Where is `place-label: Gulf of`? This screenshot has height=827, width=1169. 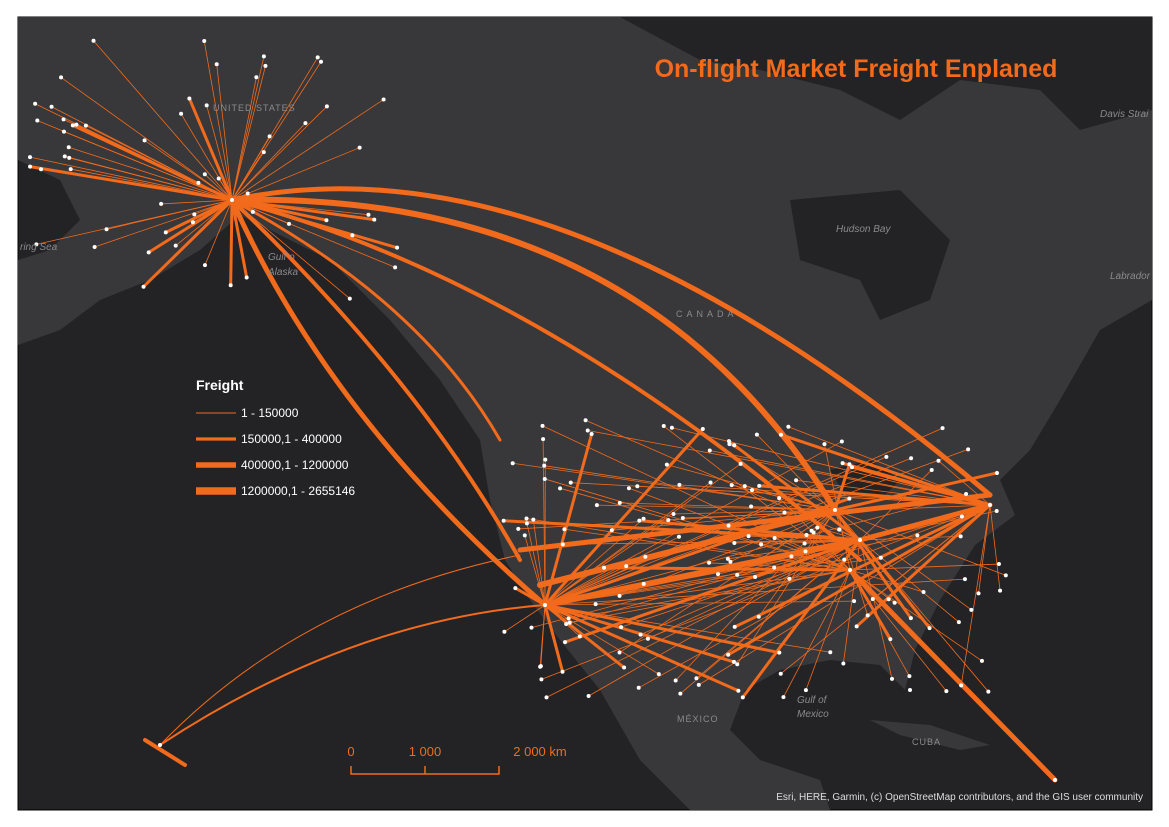
place-label: Gulf of is located at coordinates (812, 700).